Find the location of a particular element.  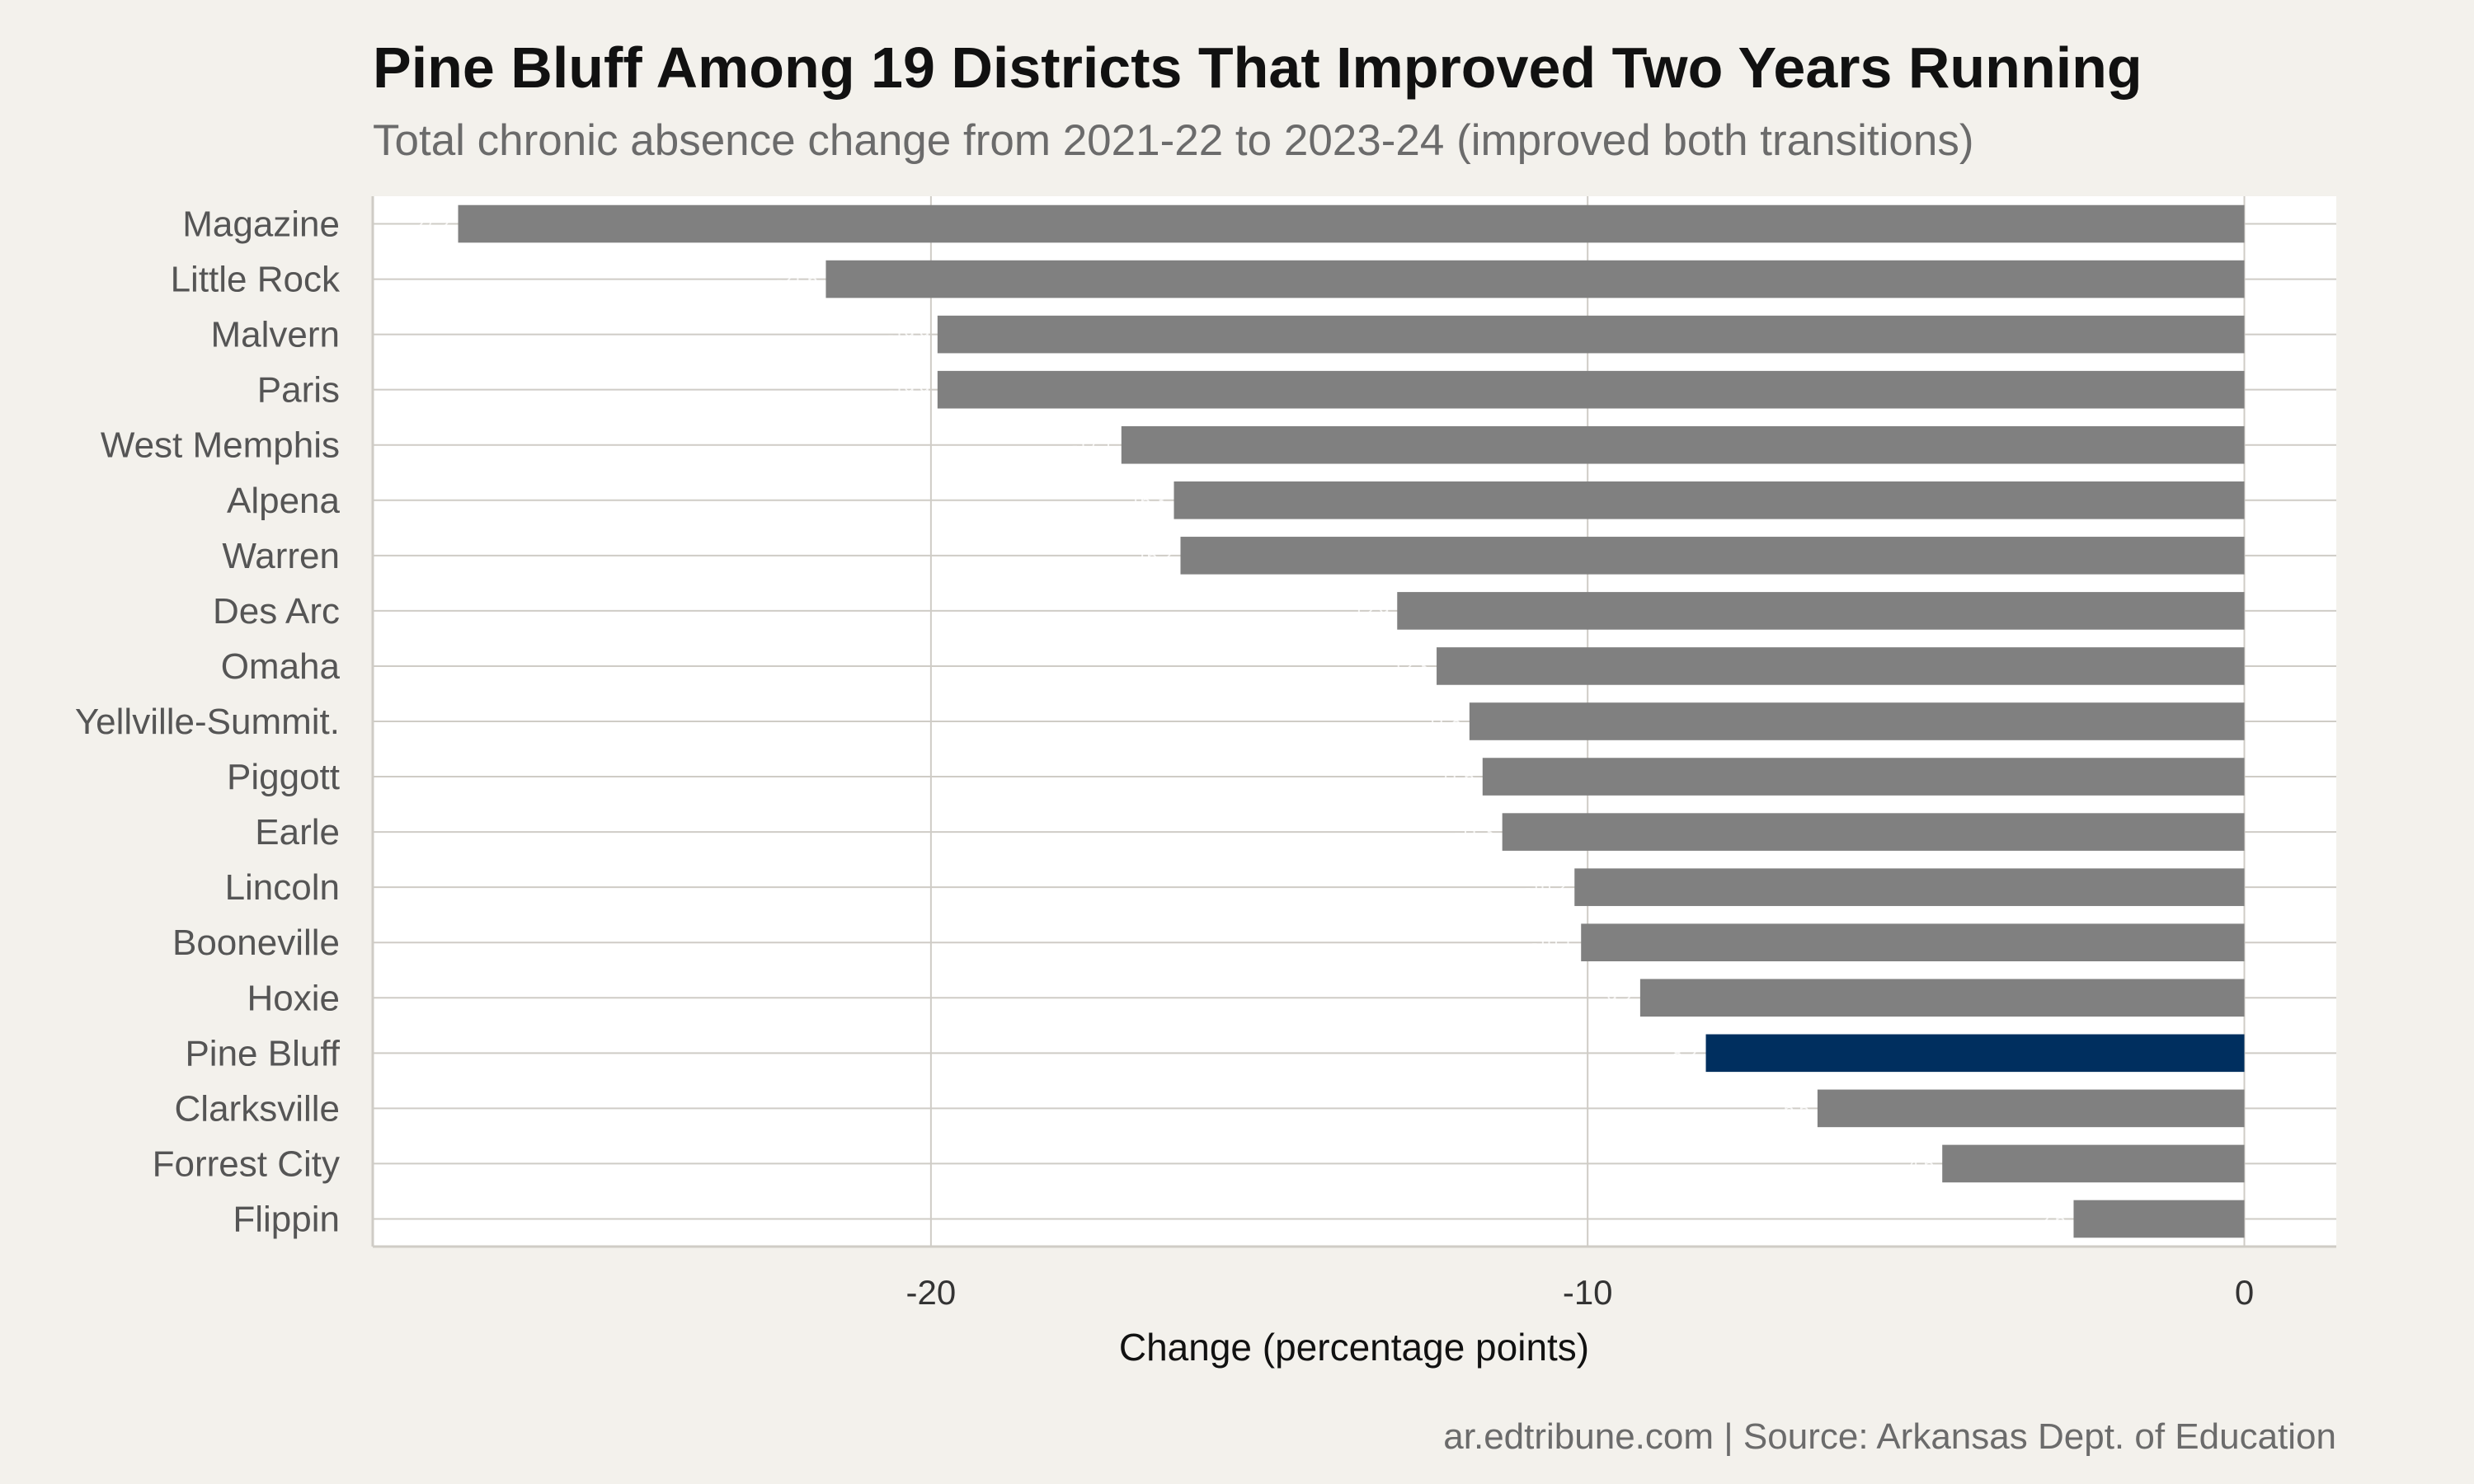

category-label-piggott: Piggott is located at coordinates (283, 777).